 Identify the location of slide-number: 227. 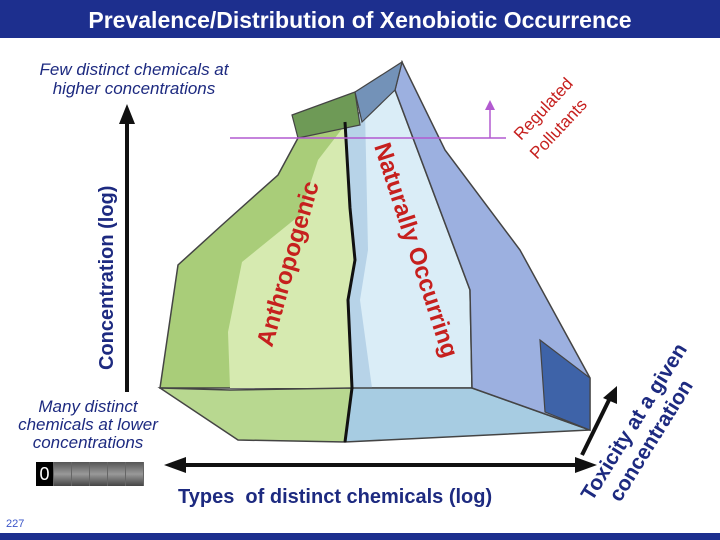
(15, 524).